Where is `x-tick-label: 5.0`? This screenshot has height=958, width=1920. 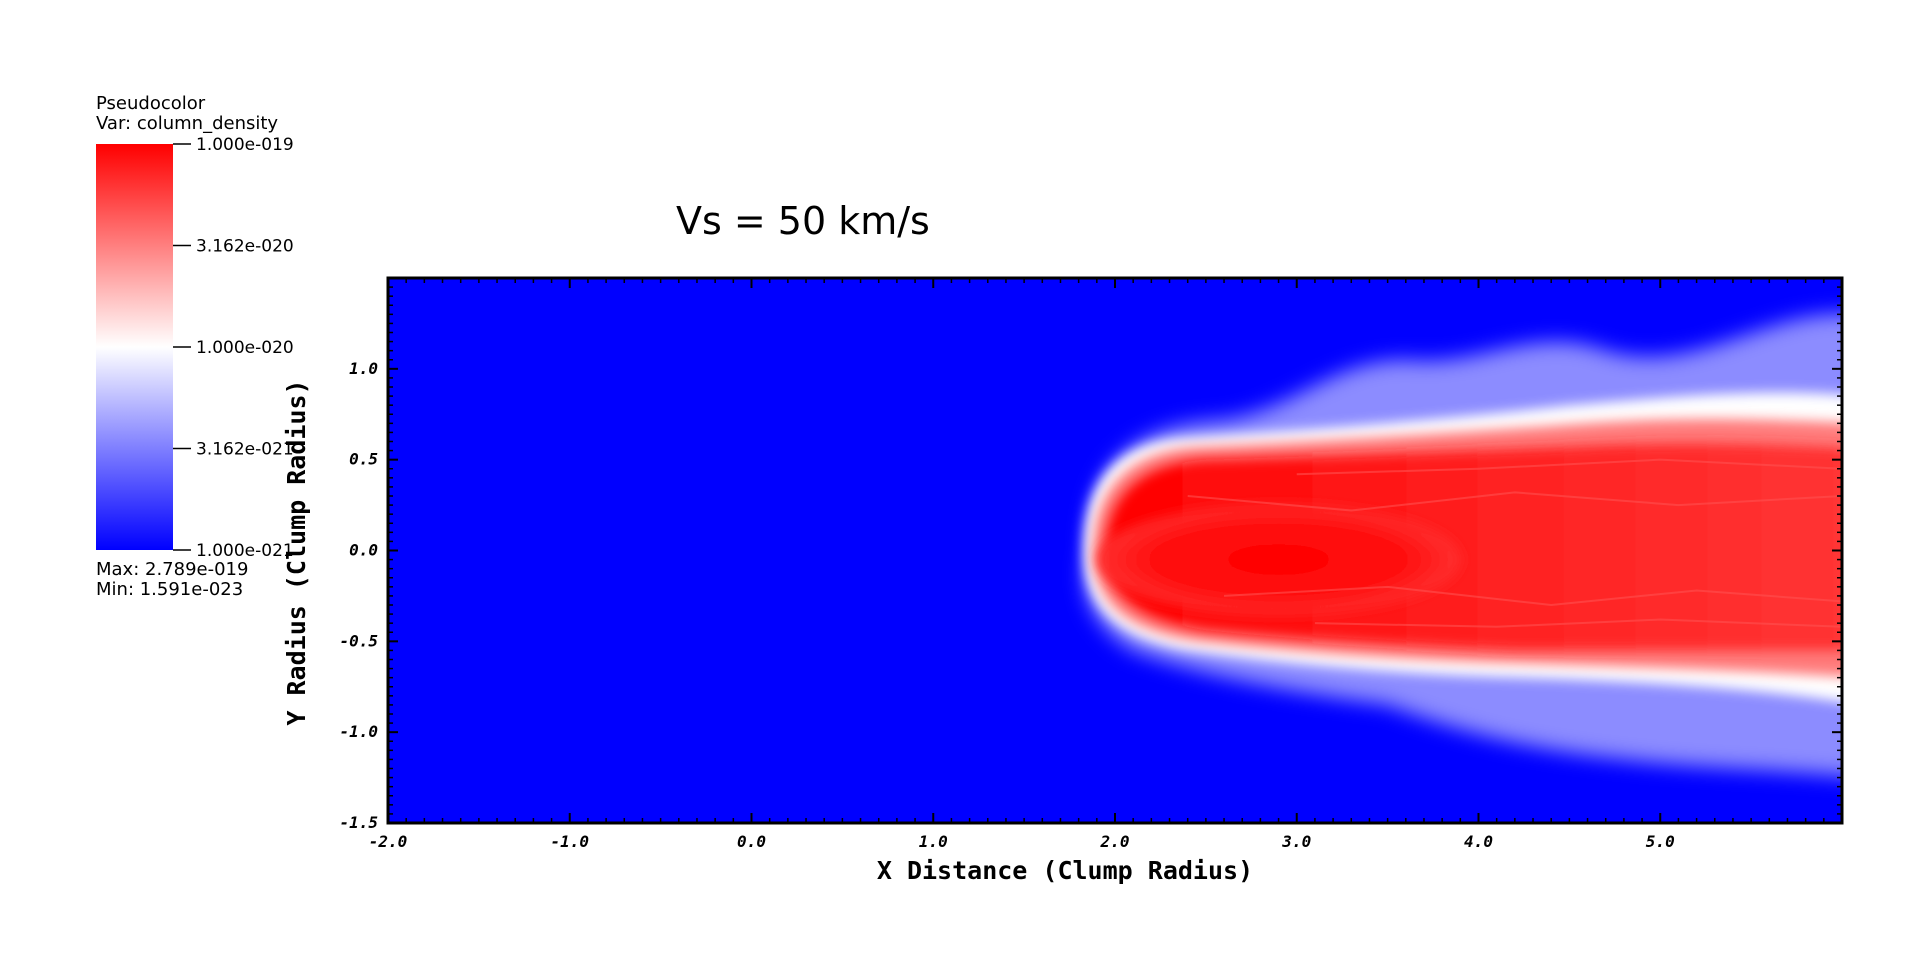
x-tick-label: 5.0 is located at coordinates (1660, 841).